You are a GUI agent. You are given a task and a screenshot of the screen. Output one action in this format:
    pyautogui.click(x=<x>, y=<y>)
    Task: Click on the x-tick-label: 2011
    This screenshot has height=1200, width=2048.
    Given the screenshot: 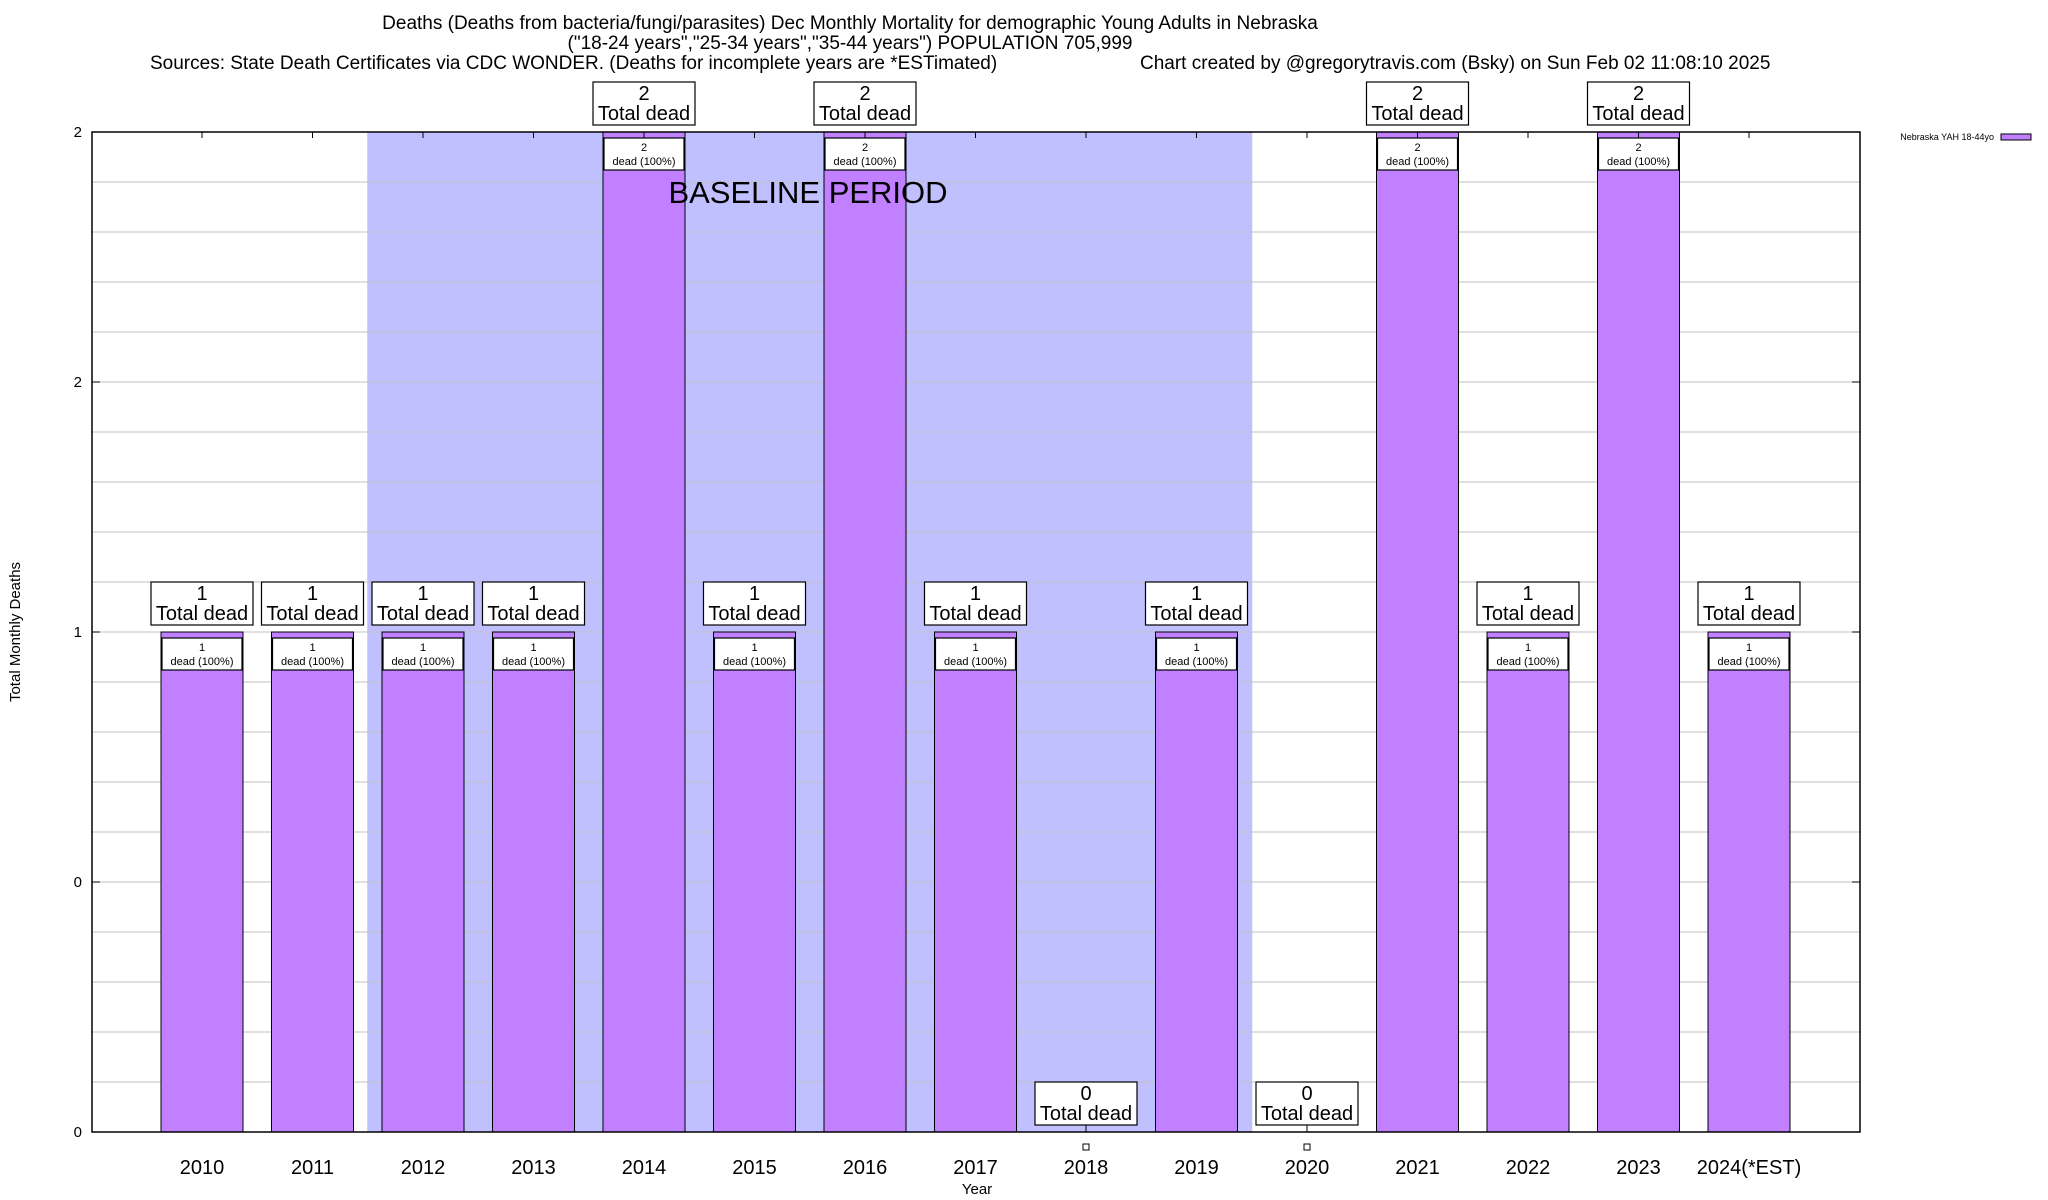 What is the action you would take?
    pyautogui.click(x=312, y=1168)
    